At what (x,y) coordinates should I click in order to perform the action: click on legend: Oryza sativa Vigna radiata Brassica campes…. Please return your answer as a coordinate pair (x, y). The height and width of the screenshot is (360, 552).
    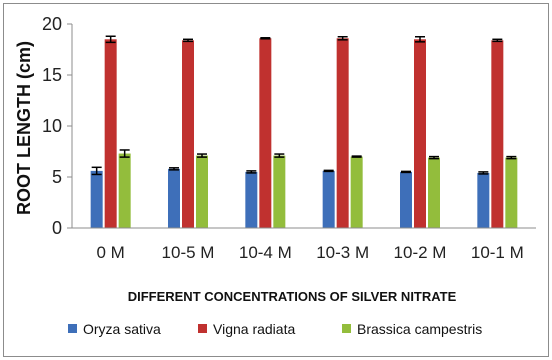
    Looking at the image, I should click on (275, 329).